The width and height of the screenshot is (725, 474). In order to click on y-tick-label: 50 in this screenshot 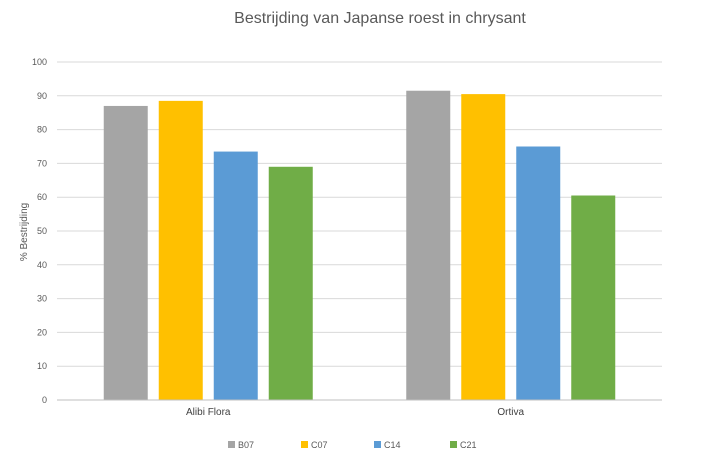, I will do `click(42, 231)`.